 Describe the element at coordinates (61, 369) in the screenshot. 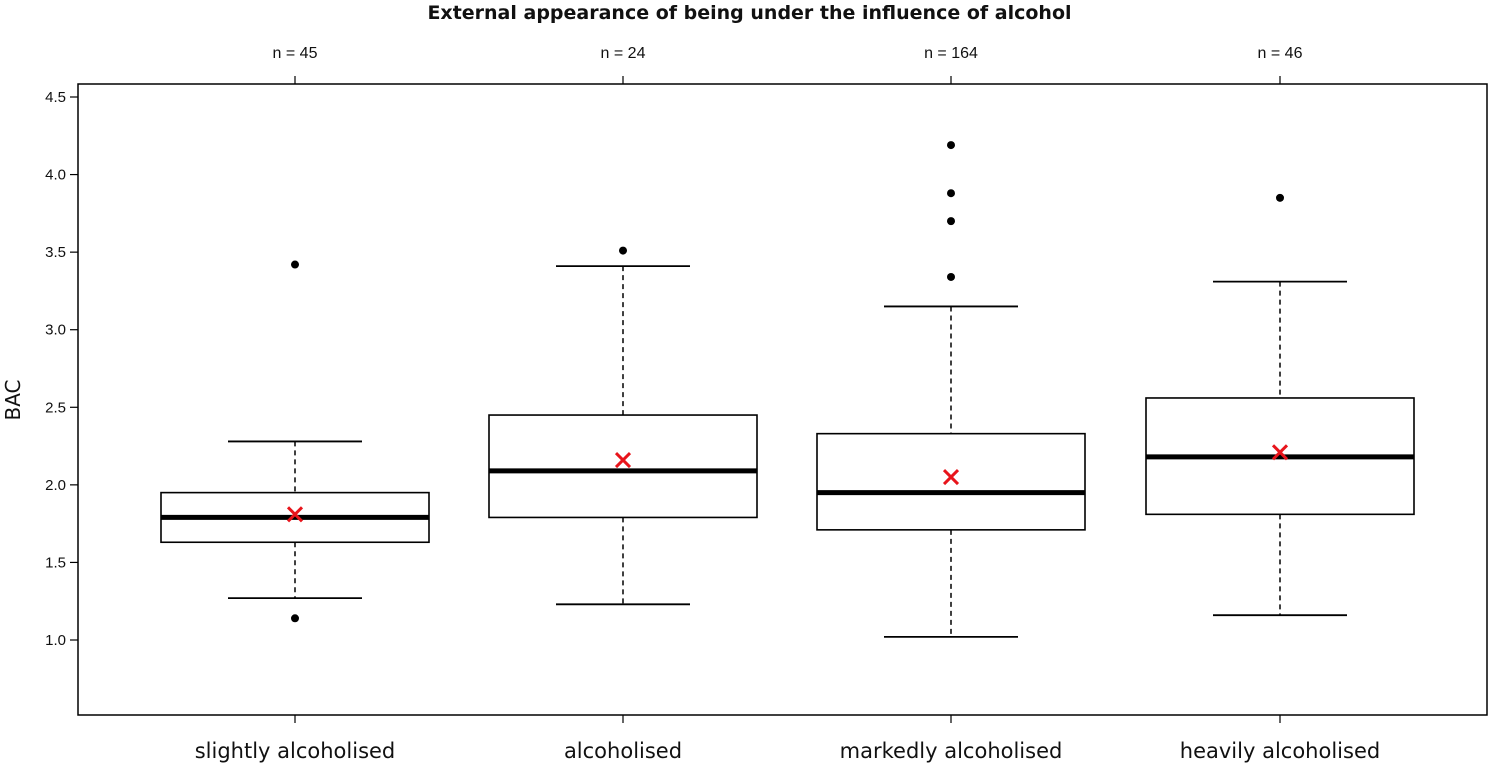

I see `y-axis: 1.0 1.5 2.0 2.5 3.0 3.5 4.0 4.5` at that location.